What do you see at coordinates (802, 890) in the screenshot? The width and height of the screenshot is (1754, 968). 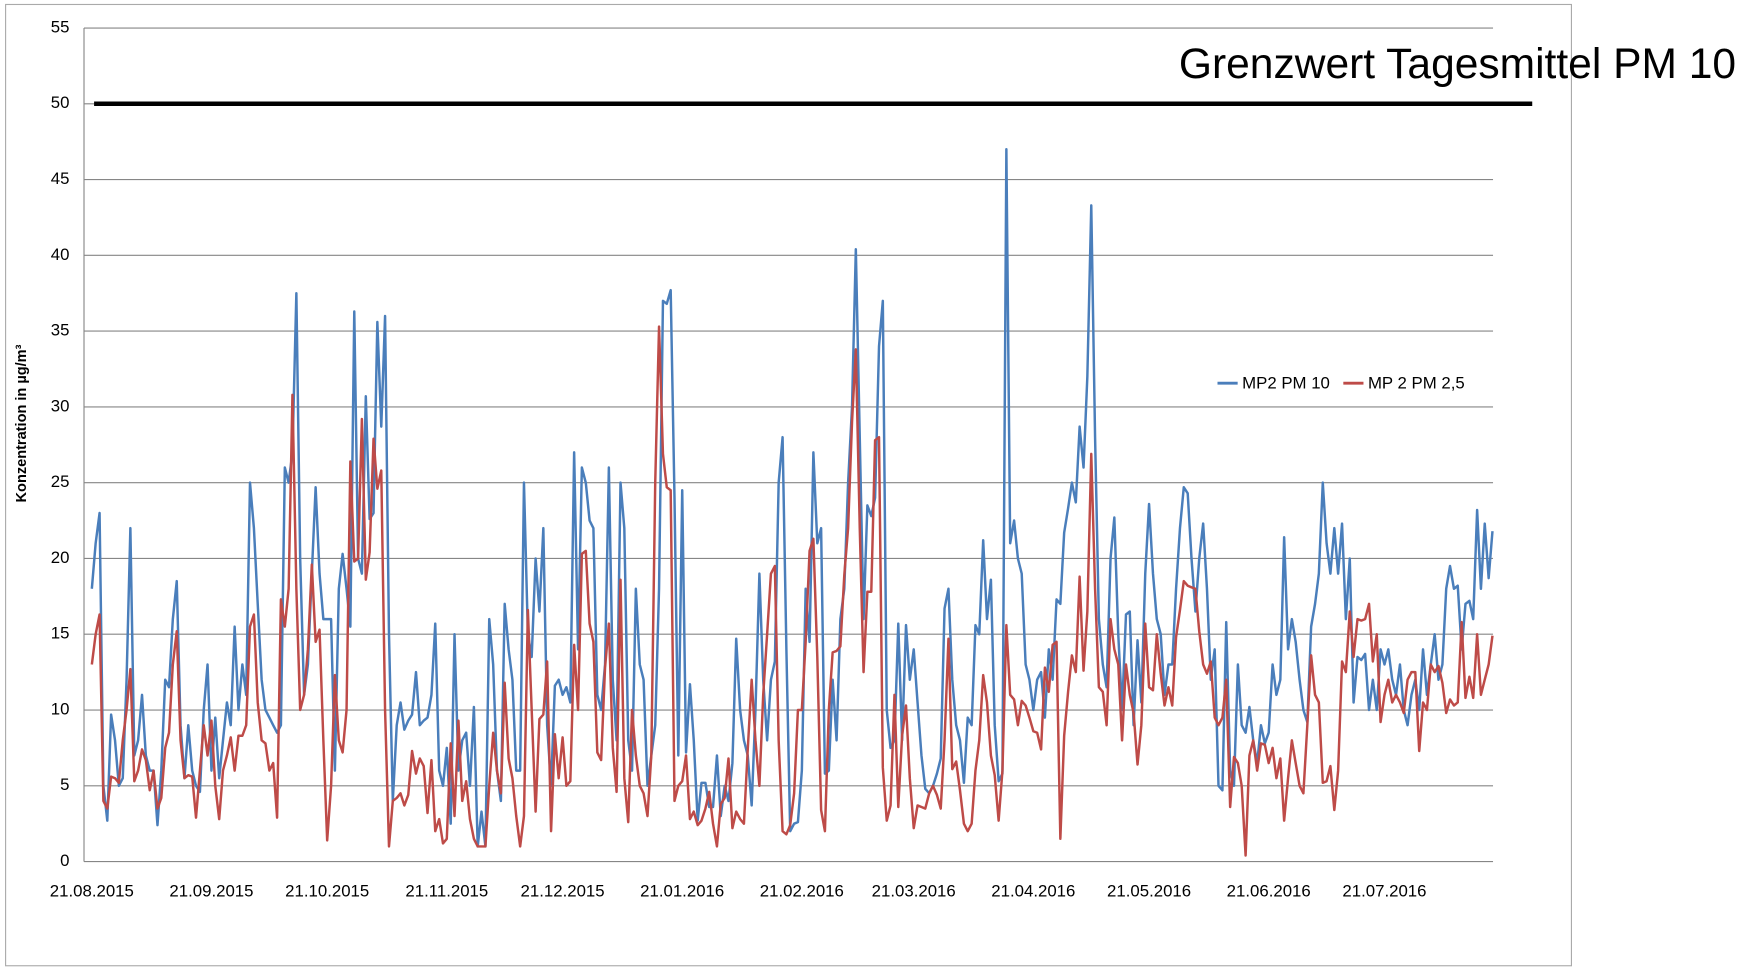 I see `x-tick-label: 21.02.2016` at bounding box center [802, 890].